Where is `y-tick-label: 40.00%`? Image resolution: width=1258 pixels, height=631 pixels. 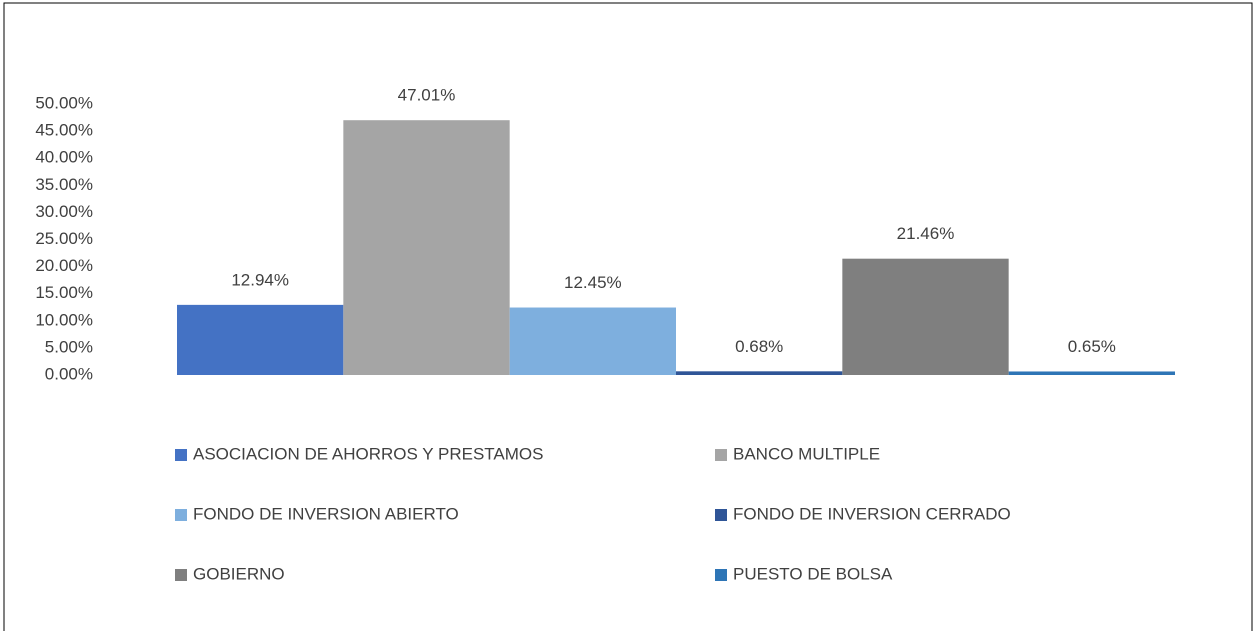
y-tick-label: 40.00% is located at coordinates (64, 157).